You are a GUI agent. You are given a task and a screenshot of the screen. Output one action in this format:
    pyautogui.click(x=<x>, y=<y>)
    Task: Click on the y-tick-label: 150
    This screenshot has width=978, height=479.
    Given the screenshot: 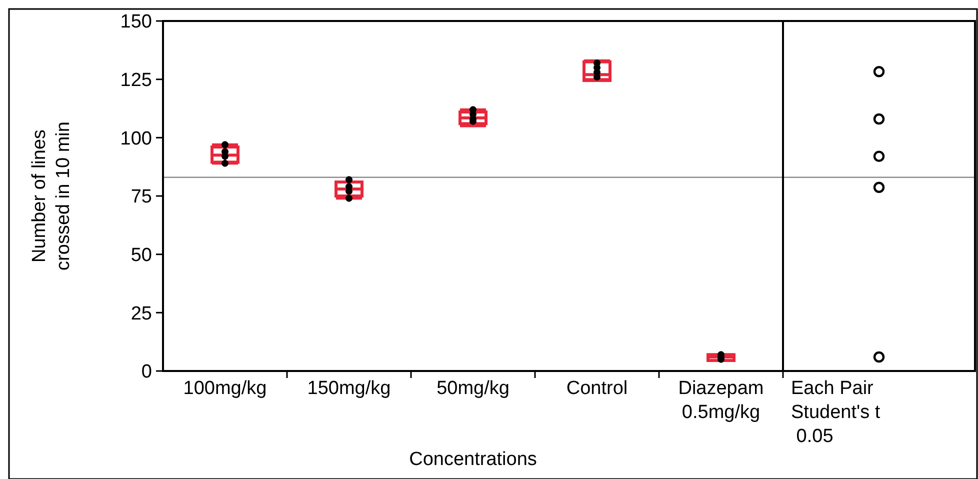 What is the action you would take?
    pyautogui.click(x=136, y=22)
    